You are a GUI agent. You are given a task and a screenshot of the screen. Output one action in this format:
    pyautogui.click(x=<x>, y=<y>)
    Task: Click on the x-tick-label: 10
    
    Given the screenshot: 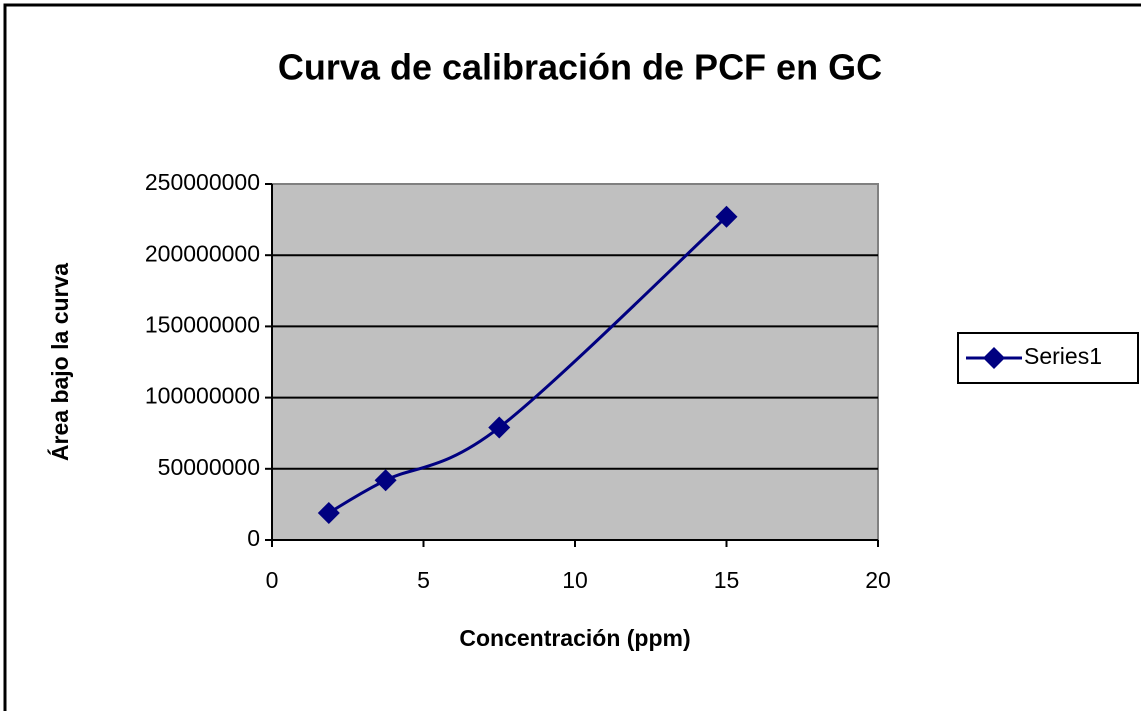 What is the action you would take?
    pyautogui.click(x=575, y=580)
    